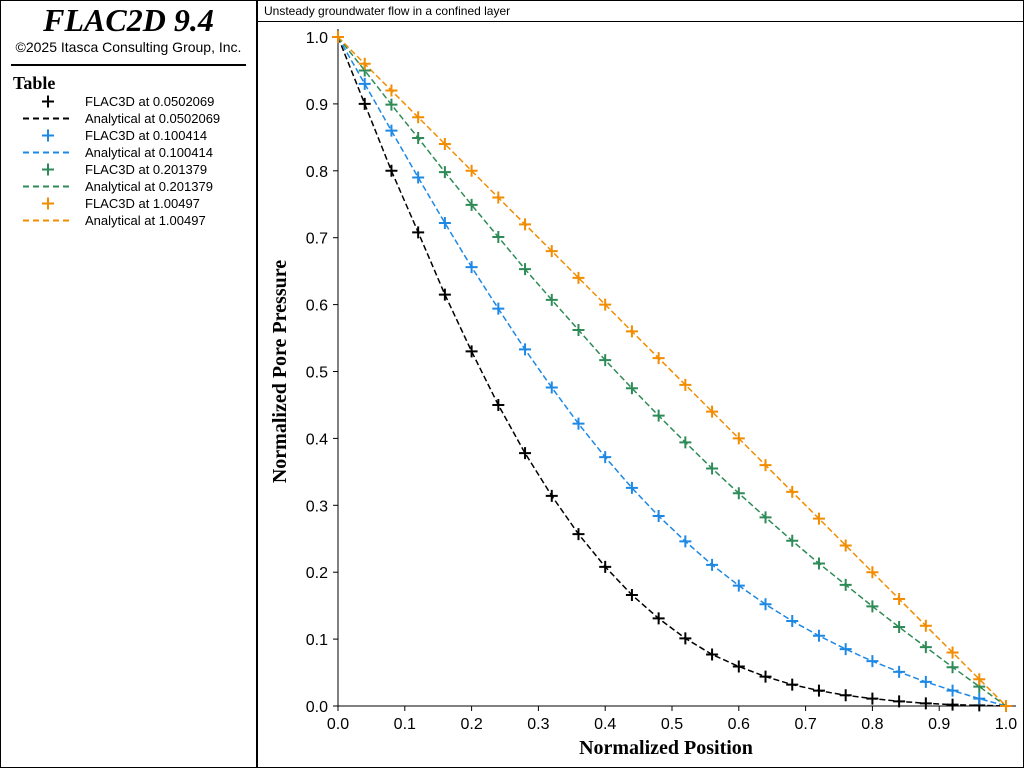 This screenshot has width=1024, height=768. What do you see at coordinates (805, 724) in the screenshot?
I see `x-tick-label: 0.7` at bounding box center [805, 724].